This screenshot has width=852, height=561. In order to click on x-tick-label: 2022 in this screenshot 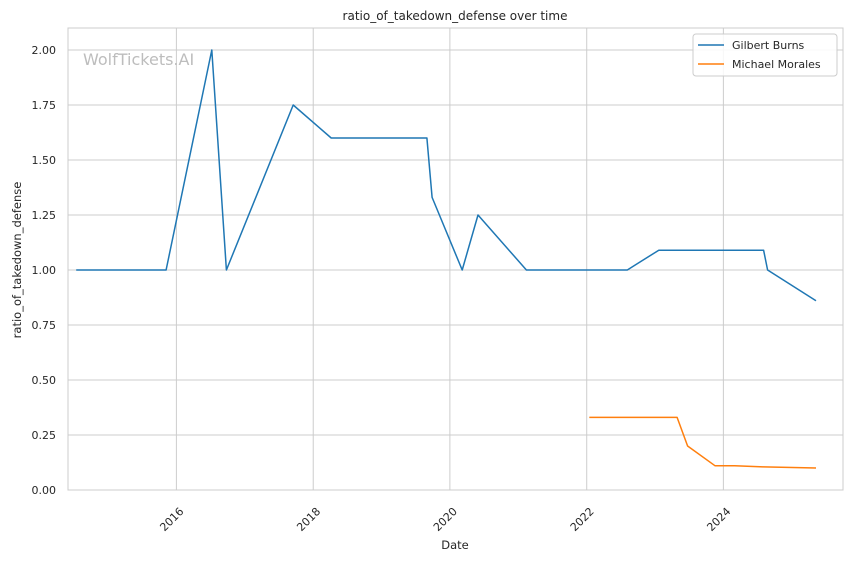, I will do `click(582, 519)`.